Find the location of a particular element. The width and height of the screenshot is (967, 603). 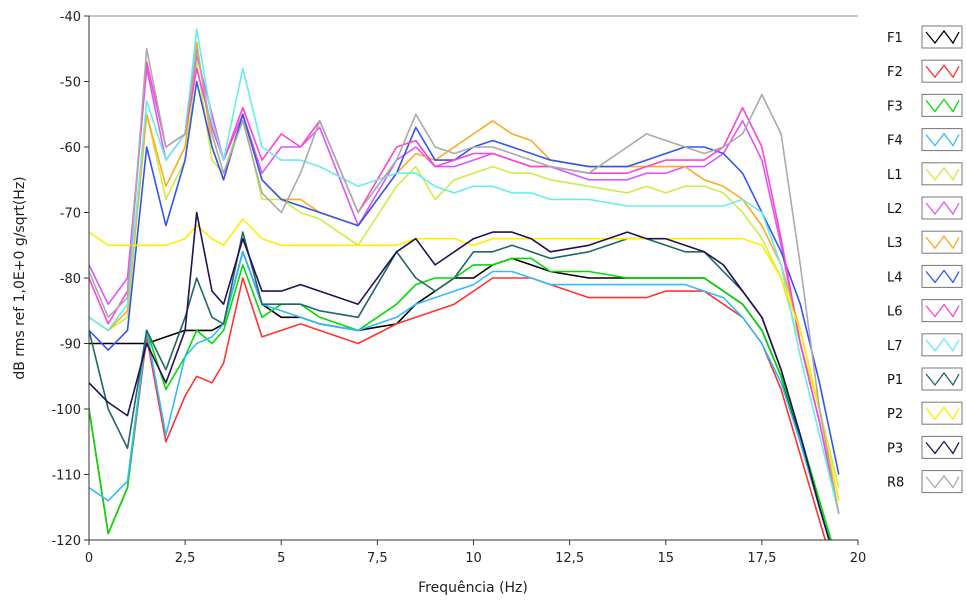

legend-swatch-l7 is located at coordinates (942, 344).